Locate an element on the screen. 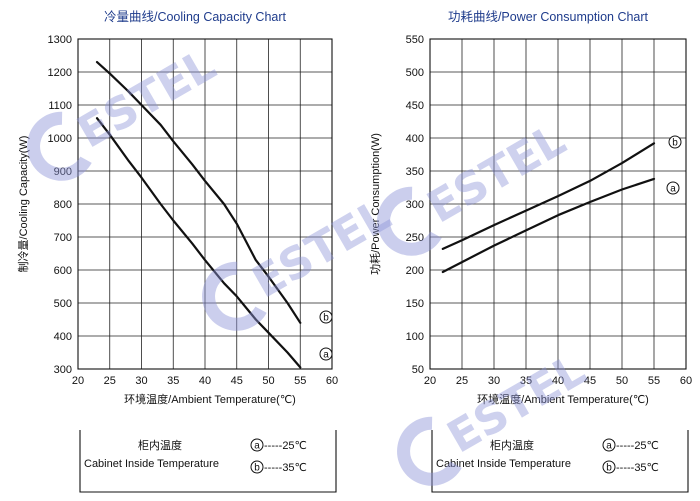  series-line-b is located at coordinates (548, 196).